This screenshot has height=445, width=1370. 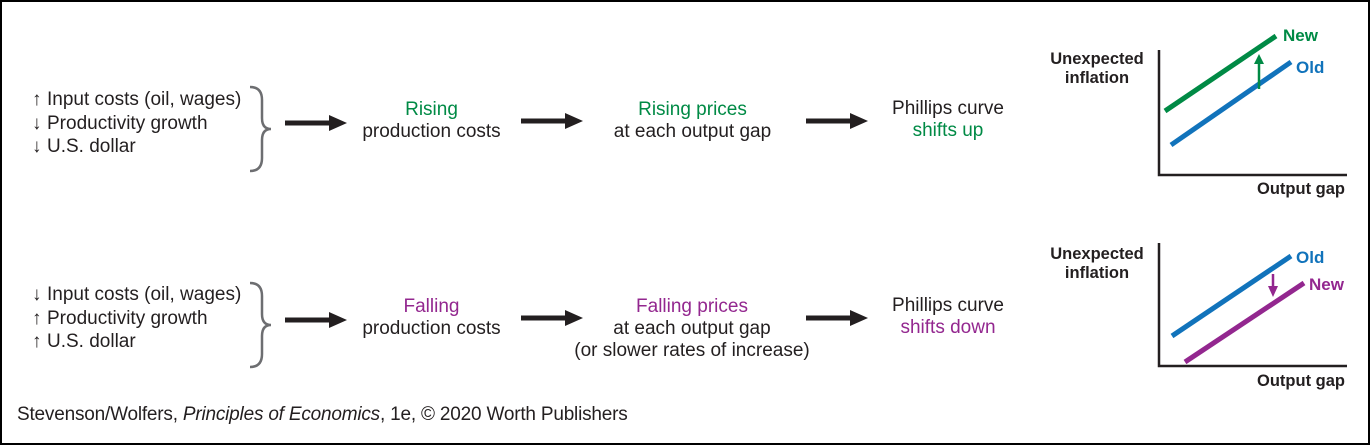 What do you see at coordinates (948, 130) in the screenshot?
I see `phillips-line2: shifts up` at bounding box center [948, 130].